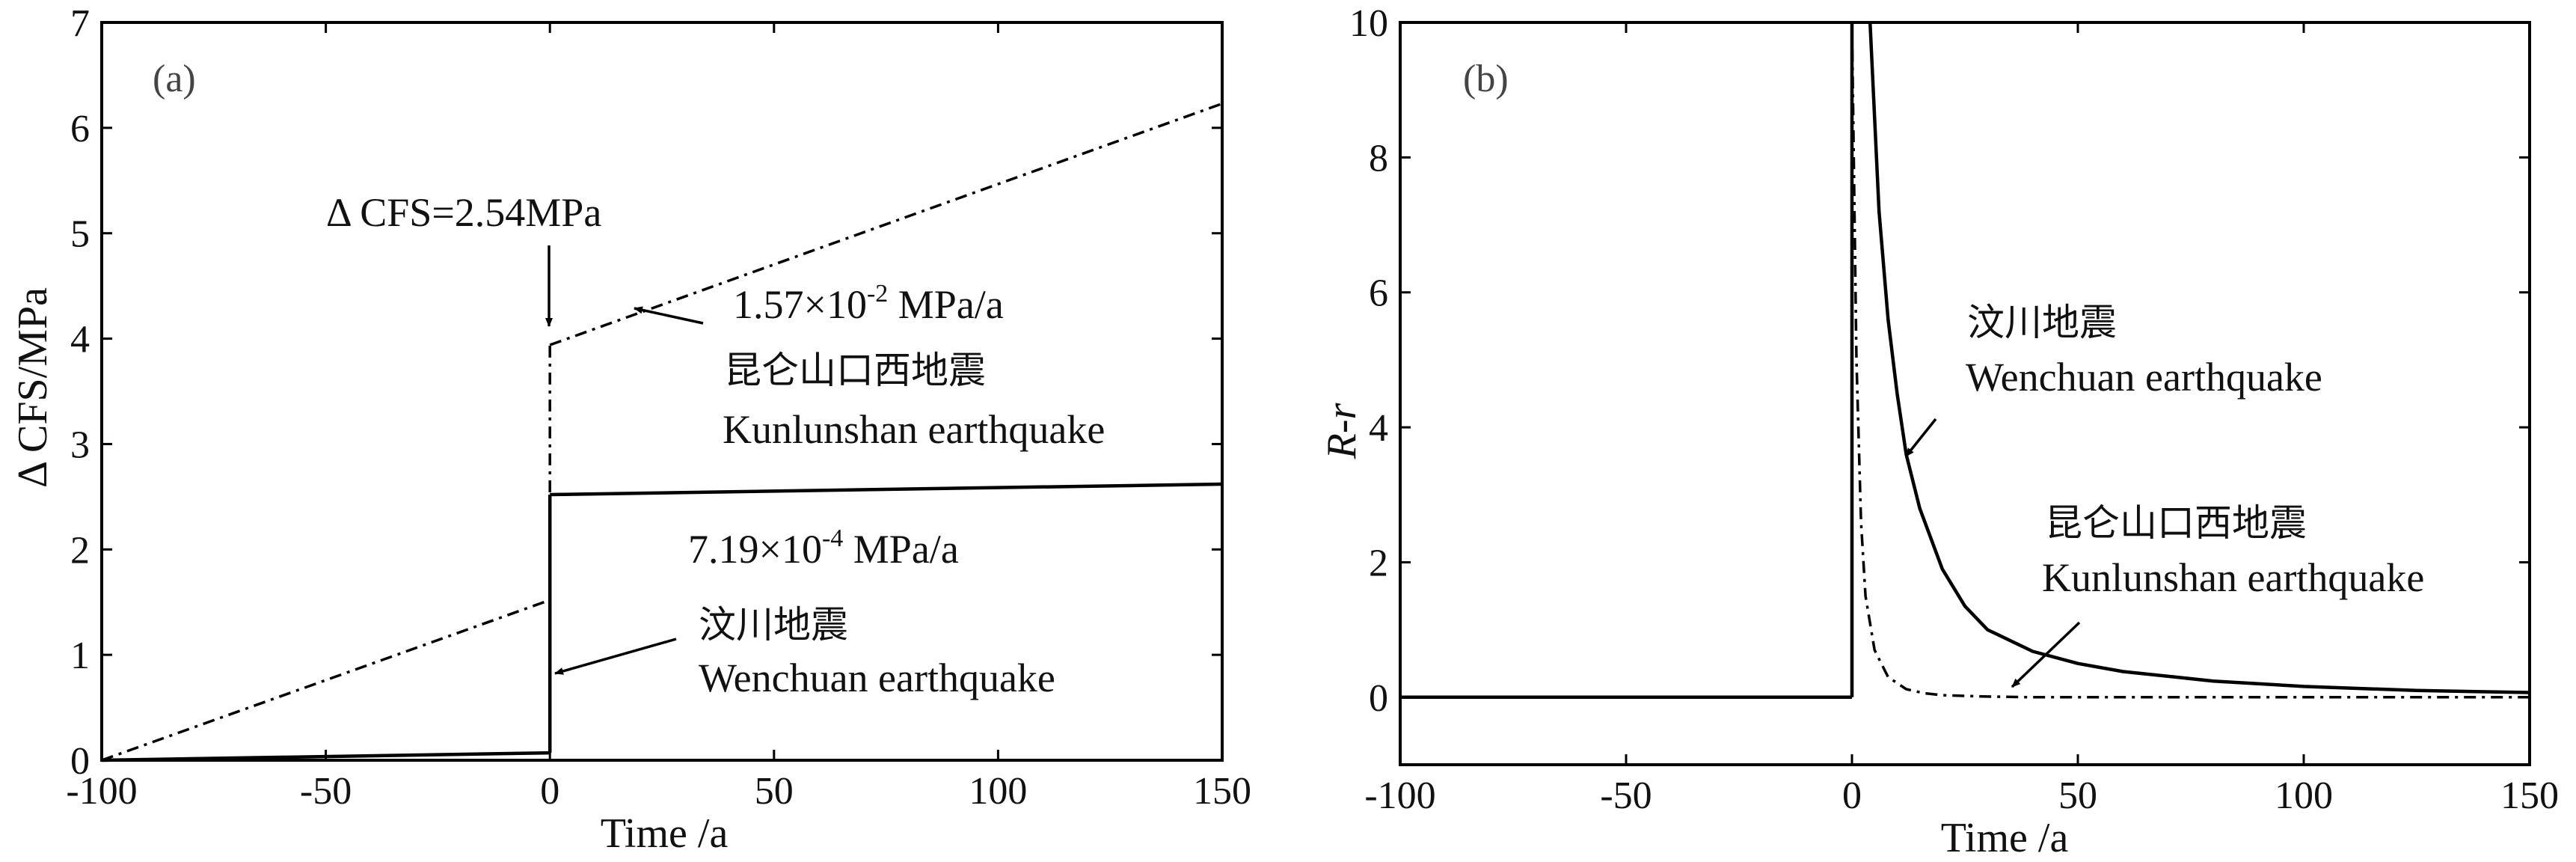 The height and width of the screenshot is (862, 2576). Describe the element at coordinates (855, 370) in the screenshot. I see `annotation-kunlun-cn: 昆仑山口西地震` at that location.